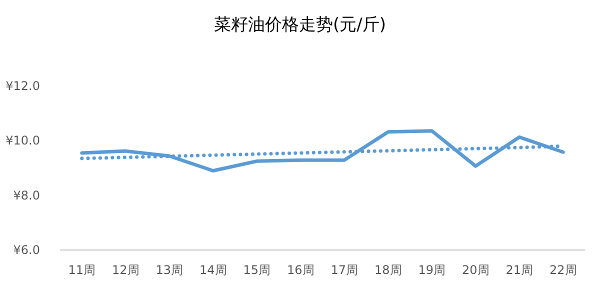 This screenshot has width=600, height=300. What do you see at coordinates (432, 270) in the screenshot?
I see `x-tick-label: 19周` at bounding box center [432, 270].